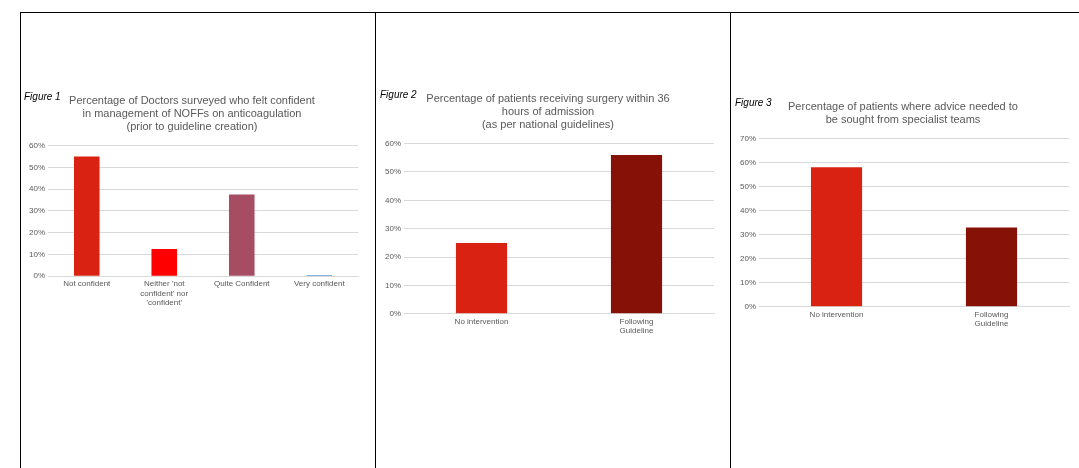 The image size is (1079, 468). What do you see at coordinates (754, 102) in the screenshot?
I see `caption: Figure 3` at bounding box center [754, 102].